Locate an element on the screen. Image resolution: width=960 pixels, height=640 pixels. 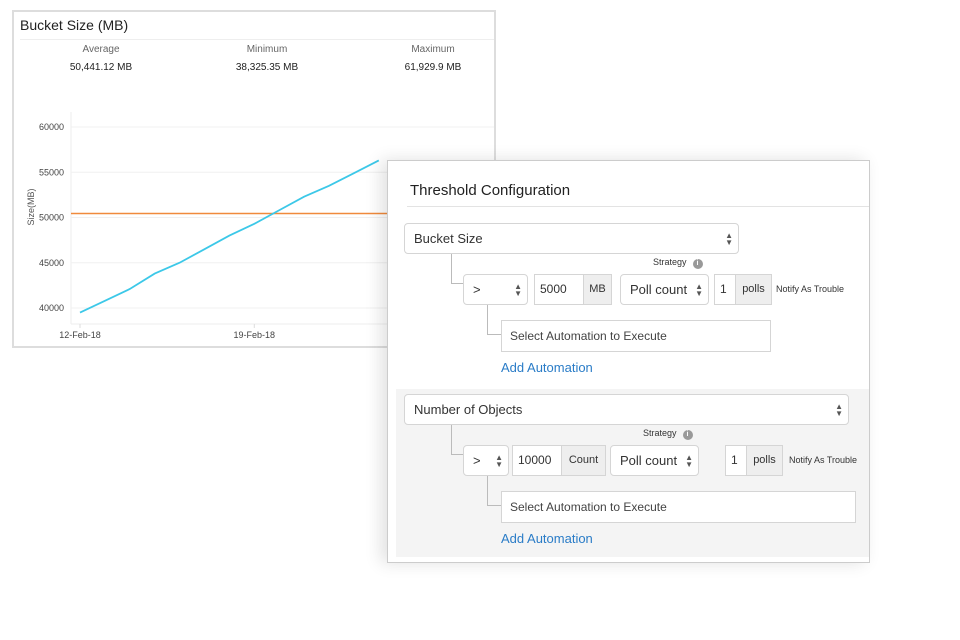
stat-label: Minimum is located at coordinates (267, 49).